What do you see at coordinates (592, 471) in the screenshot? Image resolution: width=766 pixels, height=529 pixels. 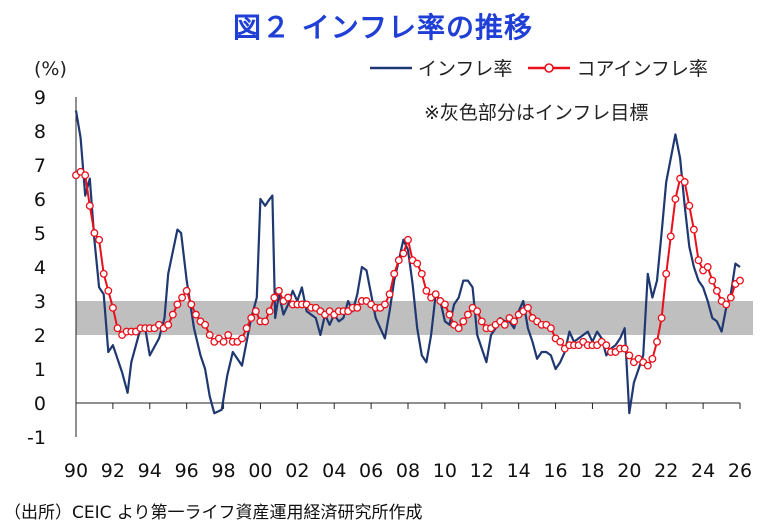 I see `x-tick-label: 18` at bounding box center [592, 471].